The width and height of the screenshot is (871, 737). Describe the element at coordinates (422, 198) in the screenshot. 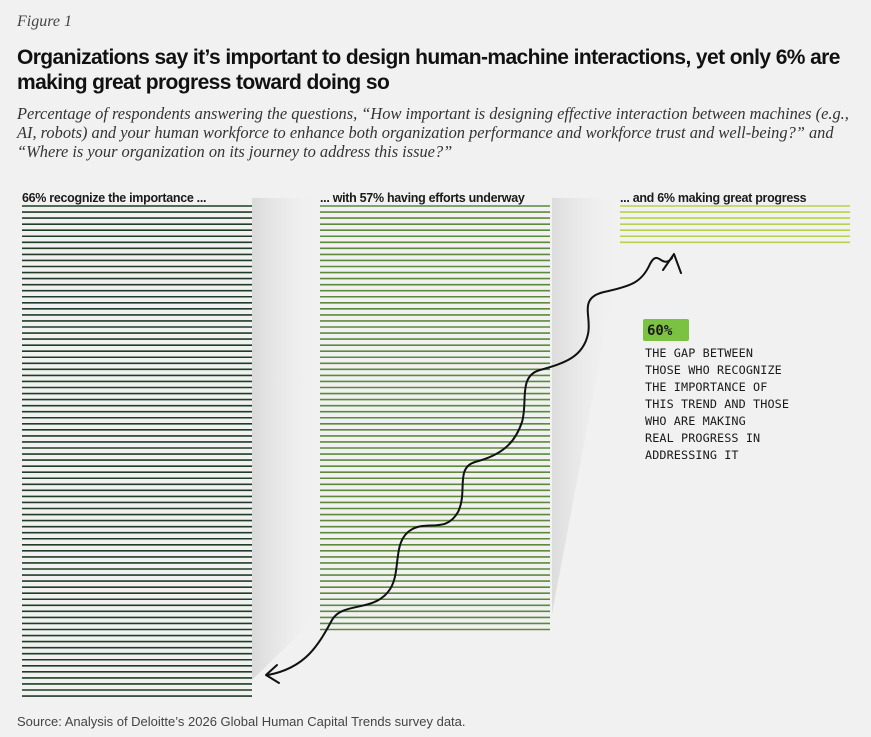

I see `column-label-2: ... with 57% having efforts underway` at that location.